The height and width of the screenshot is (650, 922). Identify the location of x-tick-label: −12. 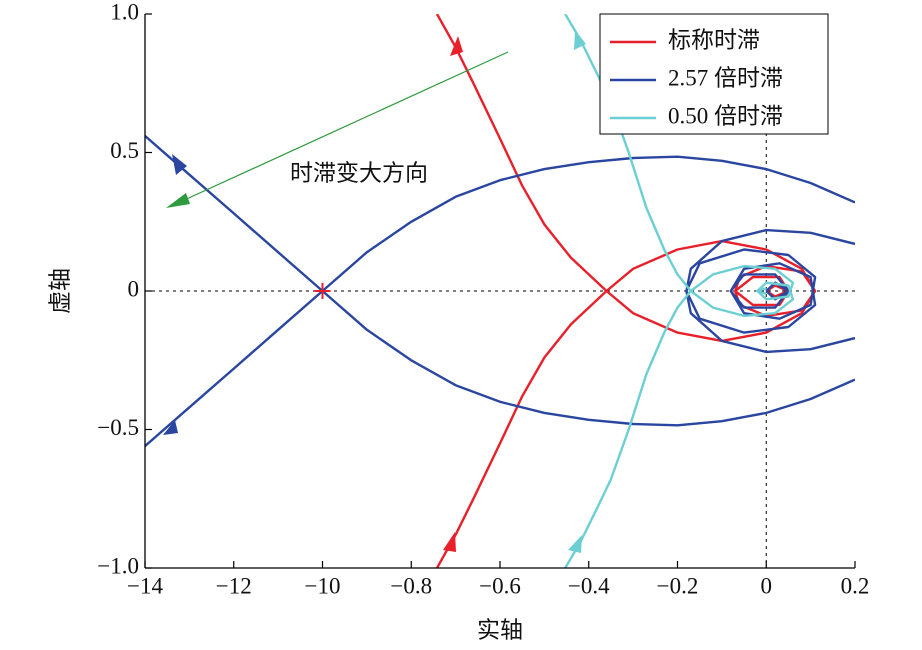
(234, 585).